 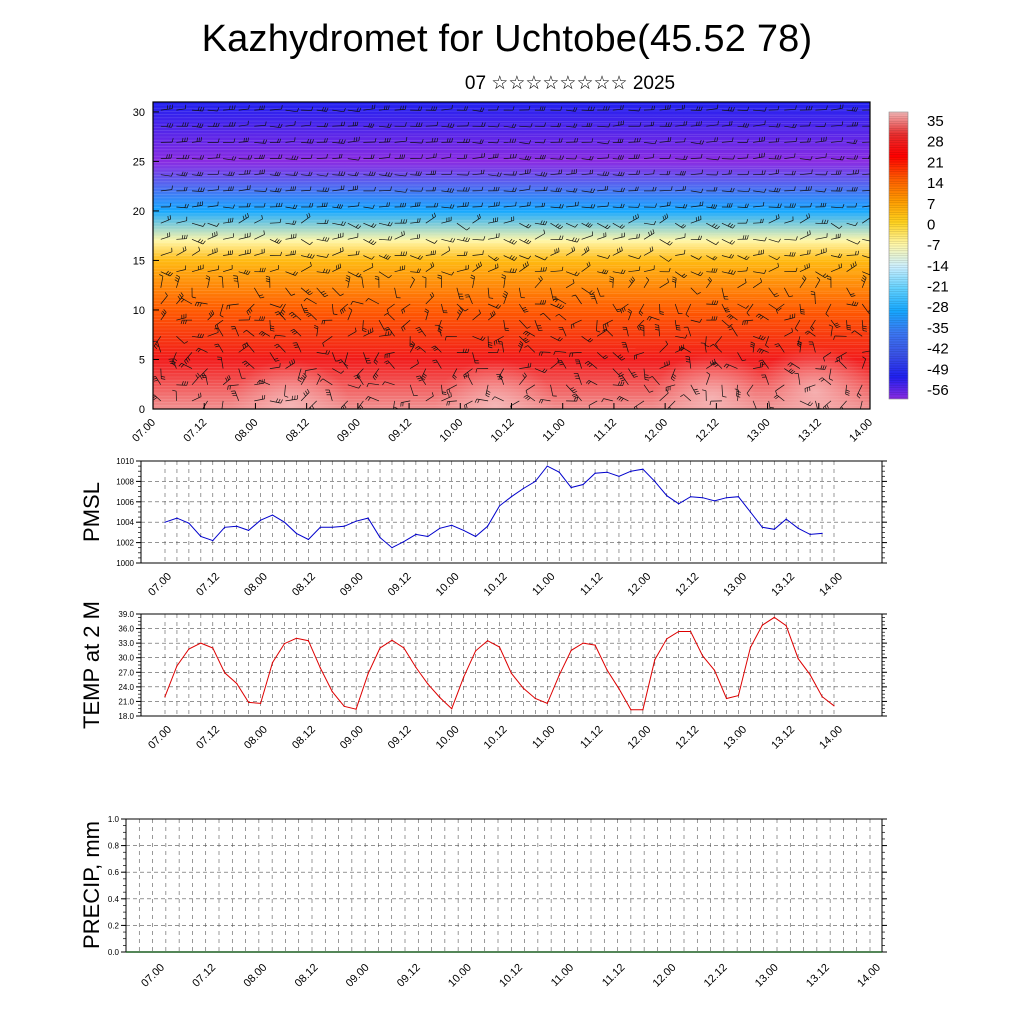 I want to click on x-tick-label: 08.00, so click(x=247, y=431).